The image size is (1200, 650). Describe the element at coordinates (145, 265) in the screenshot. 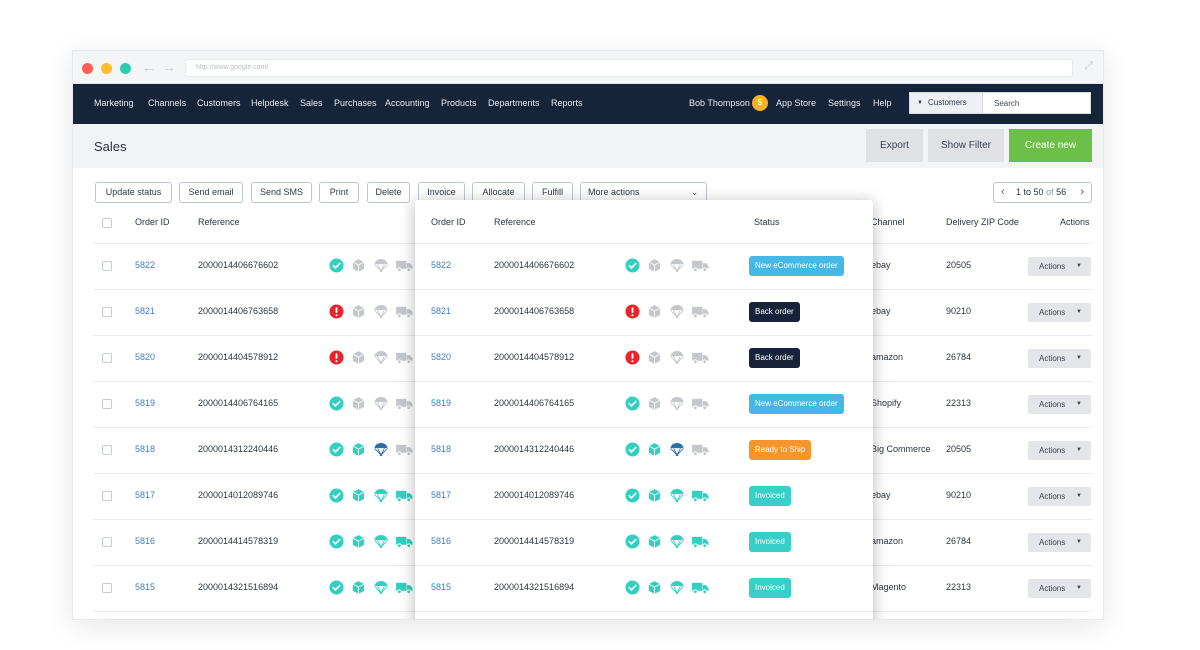

I see `order-id-link: 5822` at that location.